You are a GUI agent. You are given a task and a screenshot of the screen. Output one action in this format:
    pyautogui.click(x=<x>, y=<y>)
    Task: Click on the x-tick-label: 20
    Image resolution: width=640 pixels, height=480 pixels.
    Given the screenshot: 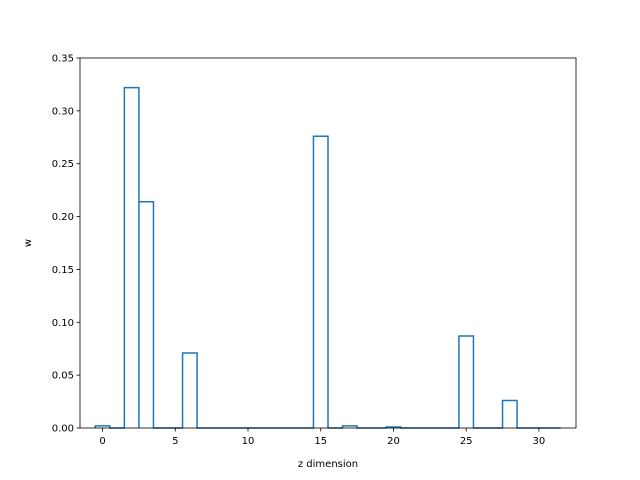 What is the action you would take?
    pyautogui.click(x=393, y=441)
    